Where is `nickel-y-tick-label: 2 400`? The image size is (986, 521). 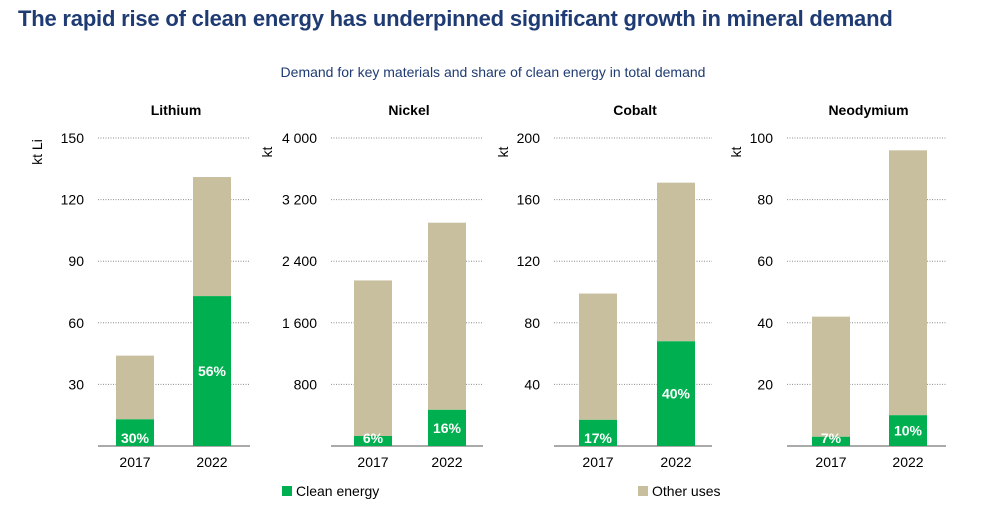
nickel-y-tick-label: 2 400 is located at coordinates (299, 261).